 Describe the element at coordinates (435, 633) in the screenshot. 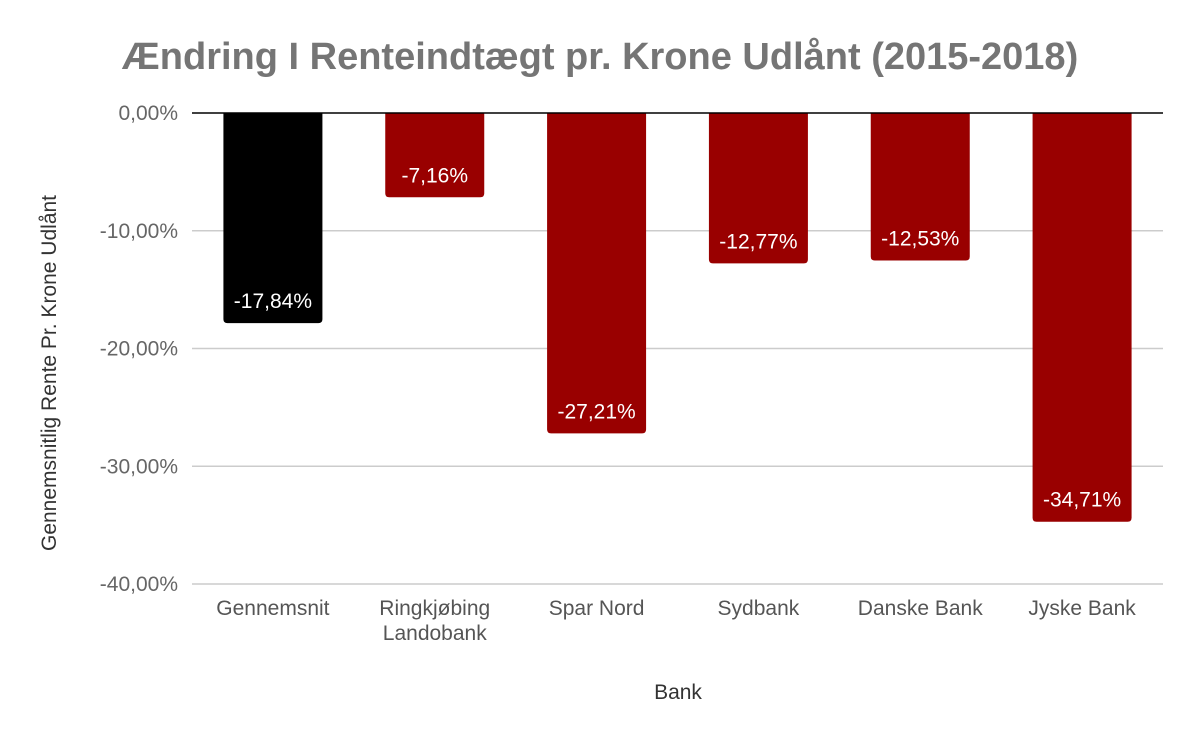

I see `x-category-label: Landobank` at that location.